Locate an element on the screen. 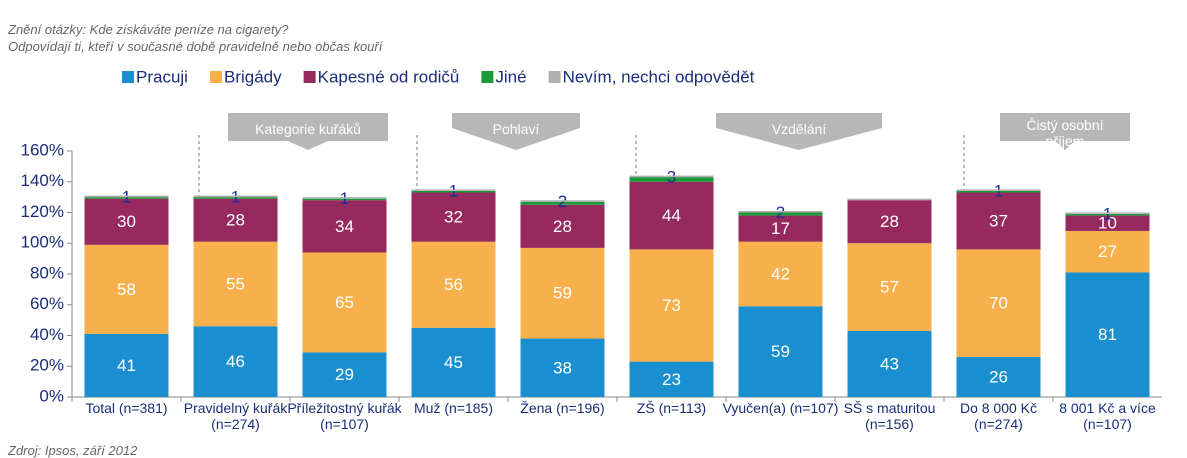 This screenshot has height=458, width=1187. banner-label: Vzdělání is located at coordinates (799, 129).